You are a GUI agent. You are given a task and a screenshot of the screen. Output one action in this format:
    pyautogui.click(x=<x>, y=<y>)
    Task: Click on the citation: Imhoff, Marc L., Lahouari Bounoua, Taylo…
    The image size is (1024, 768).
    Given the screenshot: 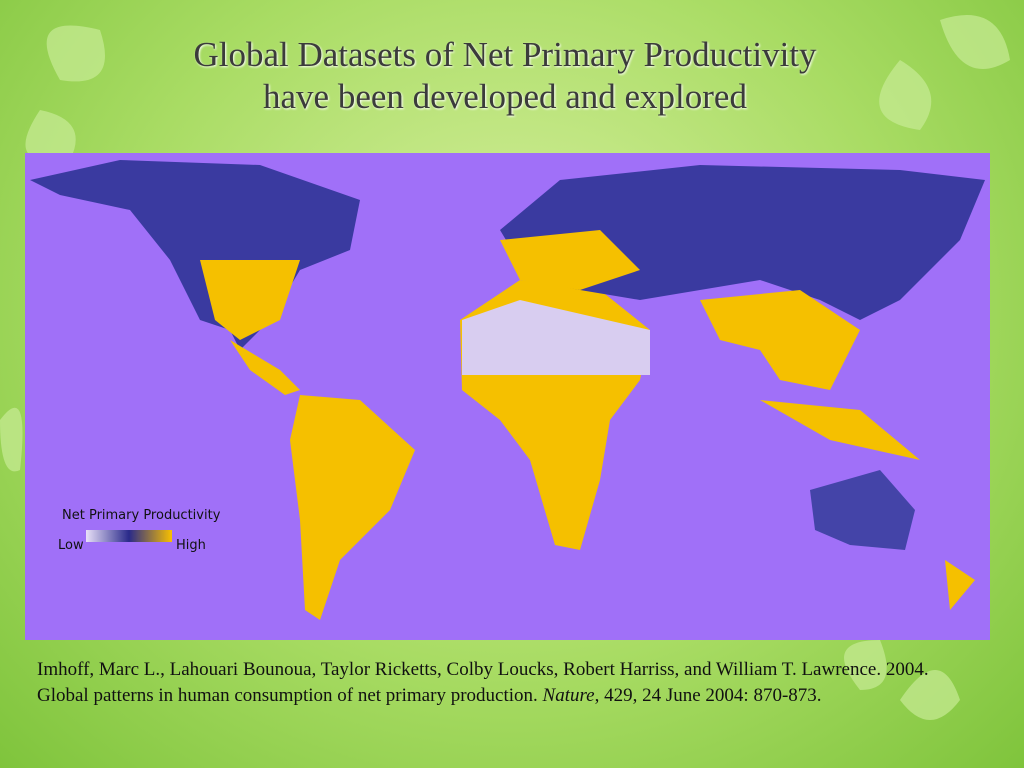 What is the action you would take?
    pyautogui.click(x=507, y=683)
    